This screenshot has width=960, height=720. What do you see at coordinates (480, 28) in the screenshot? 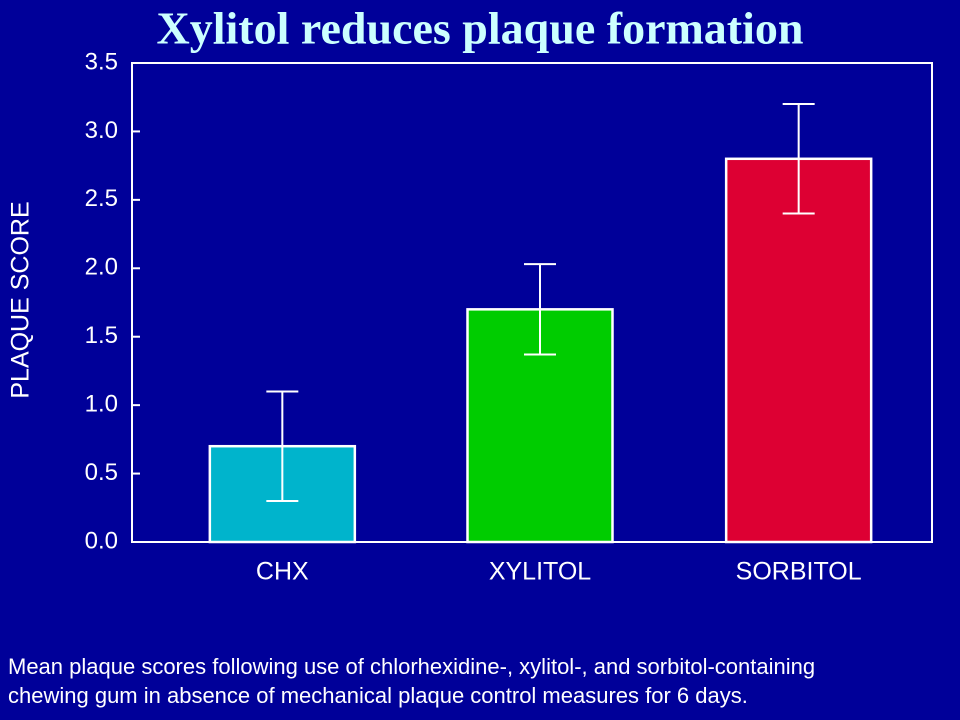
I see `chart-title: Xylitol reduces plaque formation` at bounding box center [480, 28].